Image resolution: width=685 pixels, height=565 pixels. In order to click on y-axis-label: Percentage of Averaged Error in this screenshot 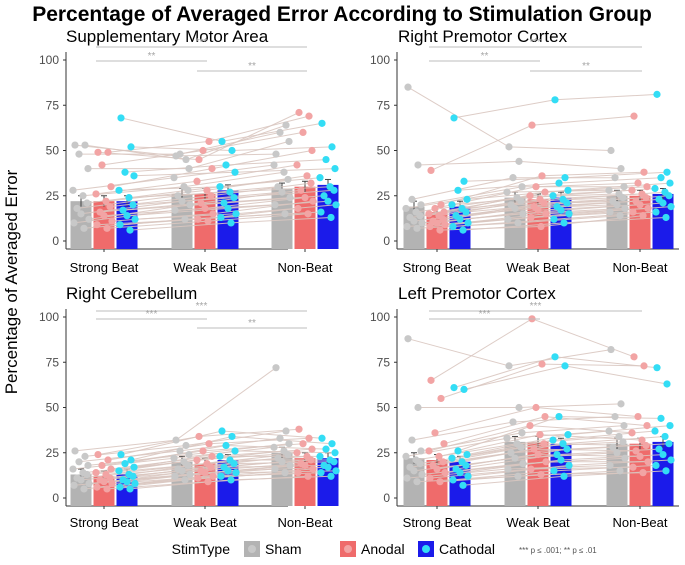, I will do `click(11, 281)`.